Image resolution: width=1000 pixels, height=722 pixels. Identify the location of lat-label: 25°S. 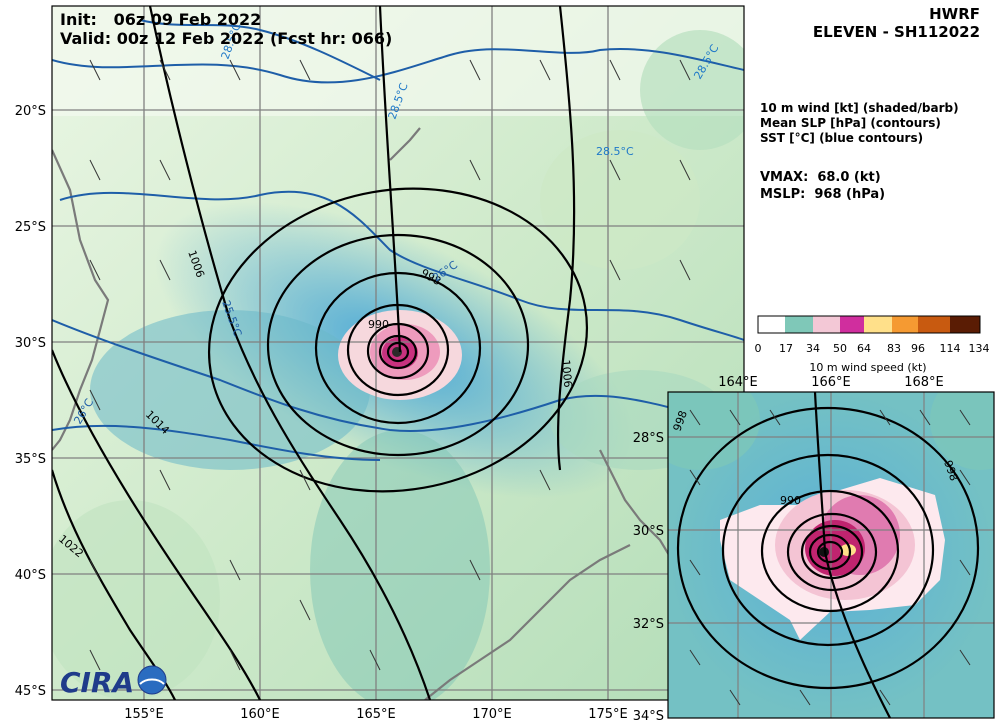
(30, 227).